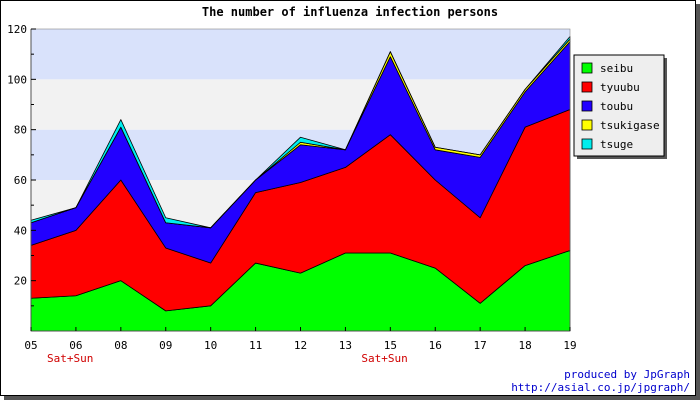 This screenshot has width=700, height=400. Describe the element at coordinates (17, 155) in the screenshot. I see `y-tick-labels: 20 40 60 80 100 120` at that location.